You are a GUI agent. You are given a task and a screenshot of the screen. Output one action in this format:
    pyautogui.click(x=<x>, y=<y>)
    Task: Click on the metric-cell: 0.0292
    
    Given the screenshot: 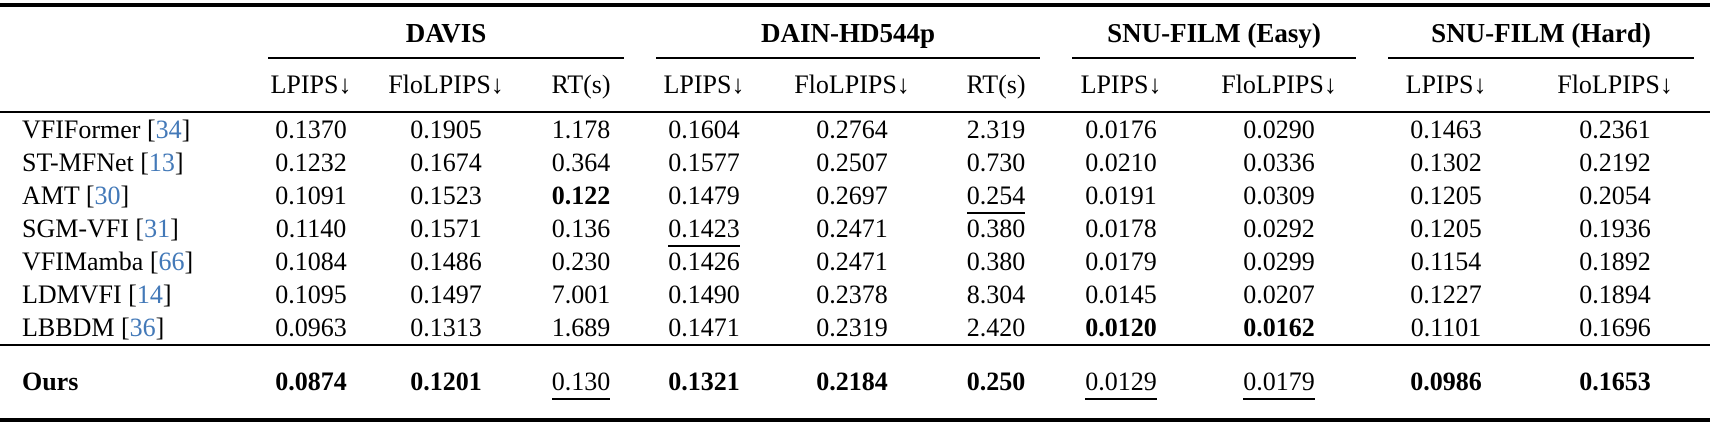 What is the action you would take?
    pyautogui.click(x=1279, y=228)
    